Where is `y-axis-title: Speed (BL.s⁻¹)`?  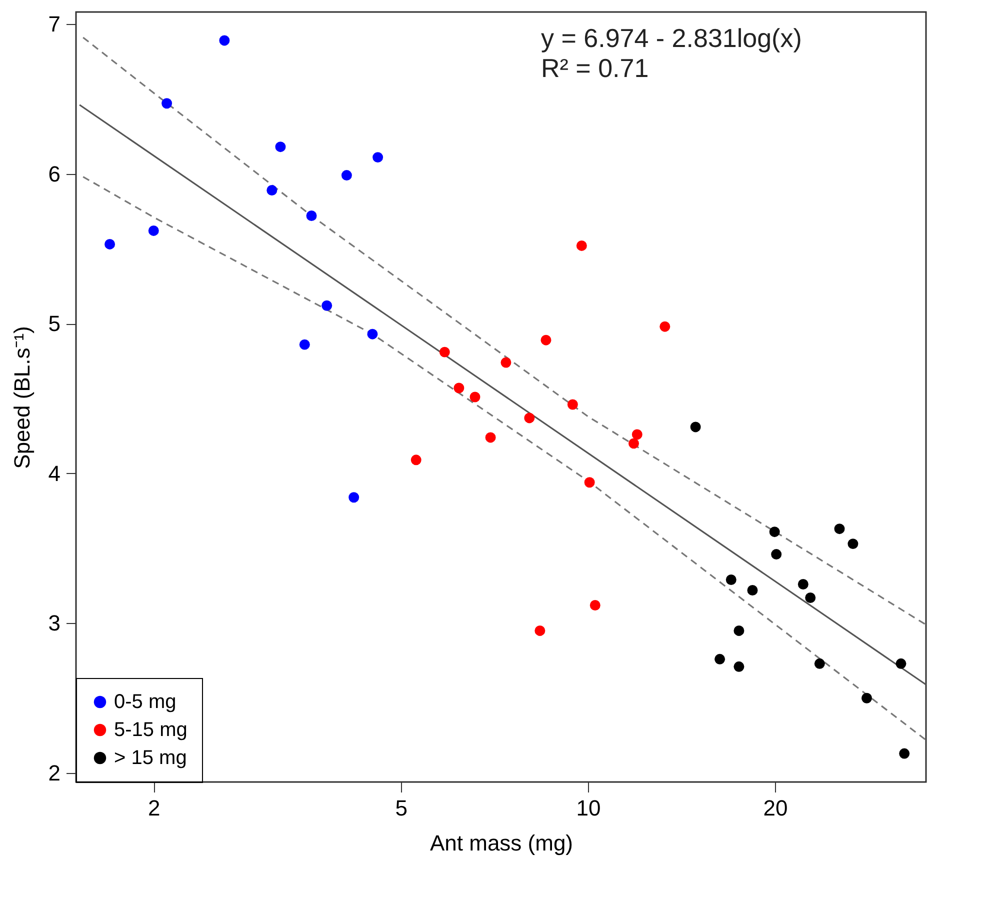 y-axis-title: Speed (BL.s⁻¹) is located at coordinates (21, 397).